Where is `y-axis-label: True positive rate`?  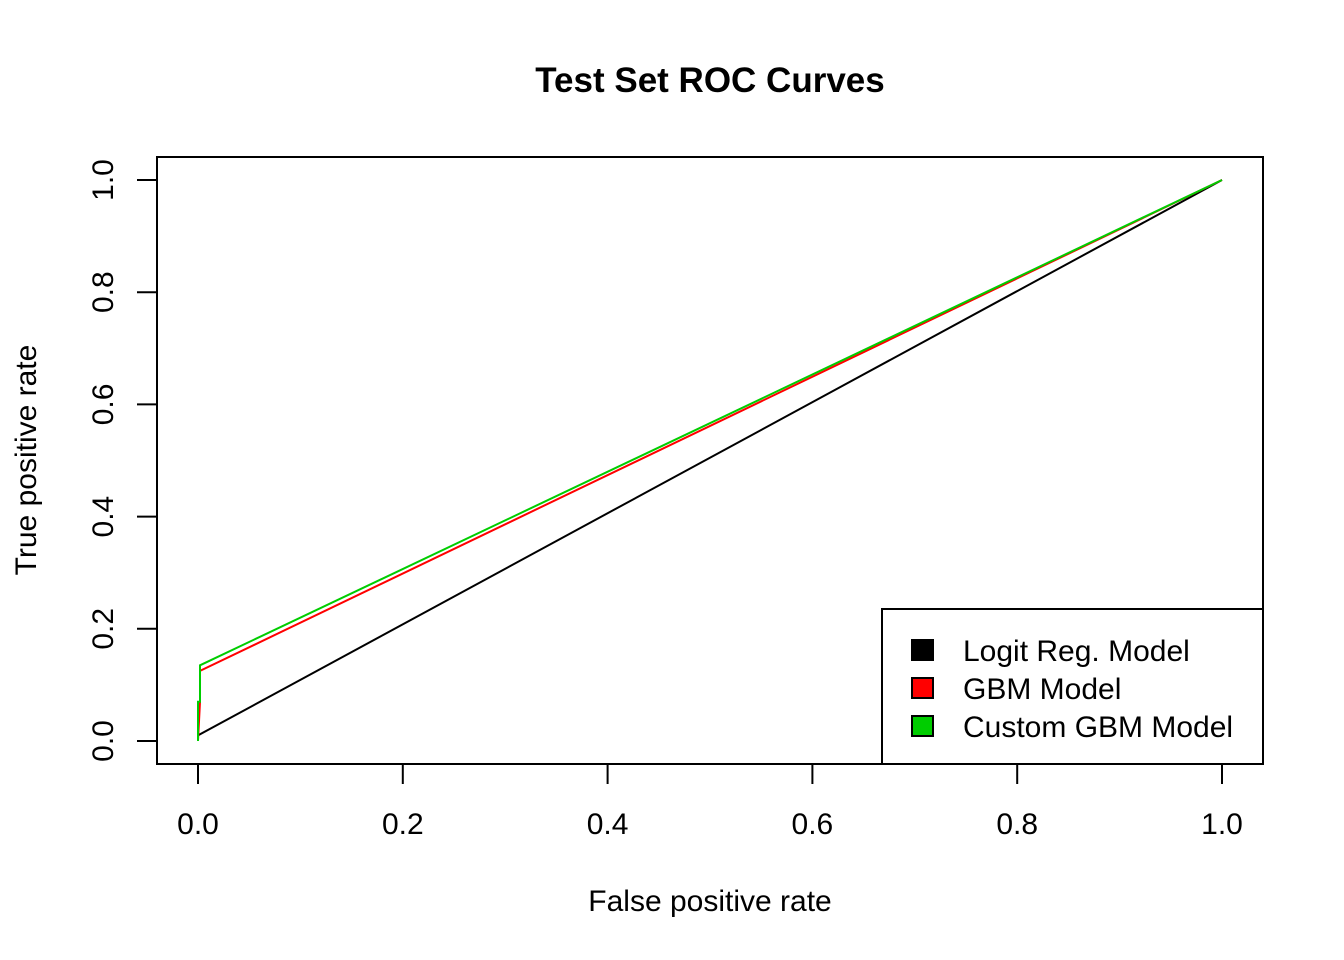
y-axis-label: True positive rate is located at coordinates (26, 460).